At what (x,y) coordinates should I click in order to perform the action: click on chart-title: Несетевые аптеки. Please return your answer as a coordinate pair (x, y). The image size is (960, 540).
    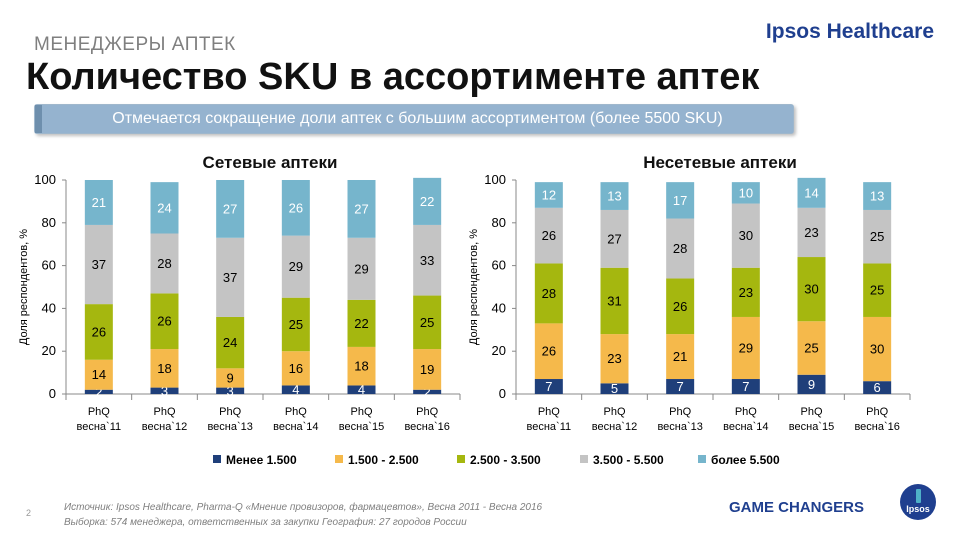
    Looking at the image, I should click on (720, 162).